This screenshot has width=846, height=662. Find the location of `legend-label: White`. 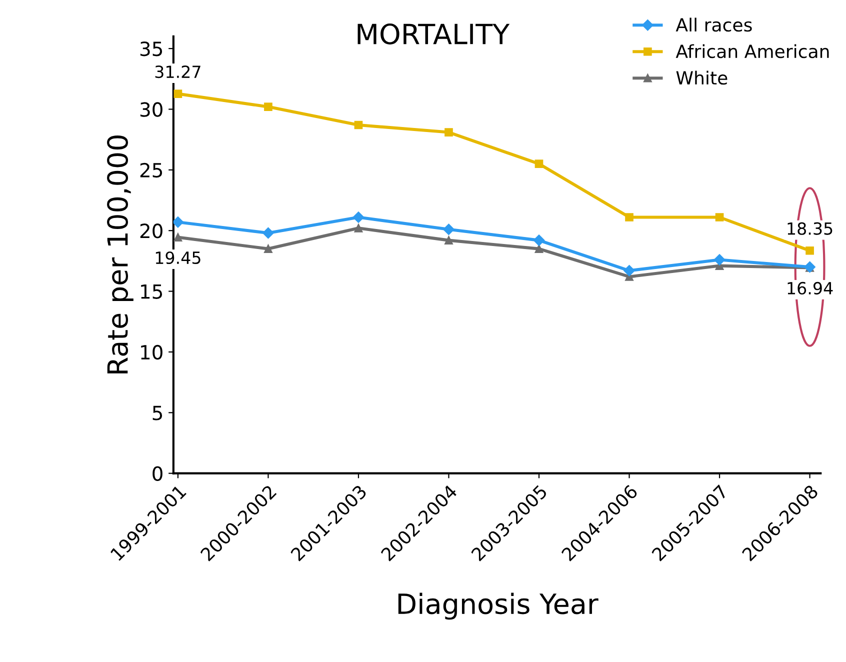

legend-label: White is located at coordinates (702, 77).